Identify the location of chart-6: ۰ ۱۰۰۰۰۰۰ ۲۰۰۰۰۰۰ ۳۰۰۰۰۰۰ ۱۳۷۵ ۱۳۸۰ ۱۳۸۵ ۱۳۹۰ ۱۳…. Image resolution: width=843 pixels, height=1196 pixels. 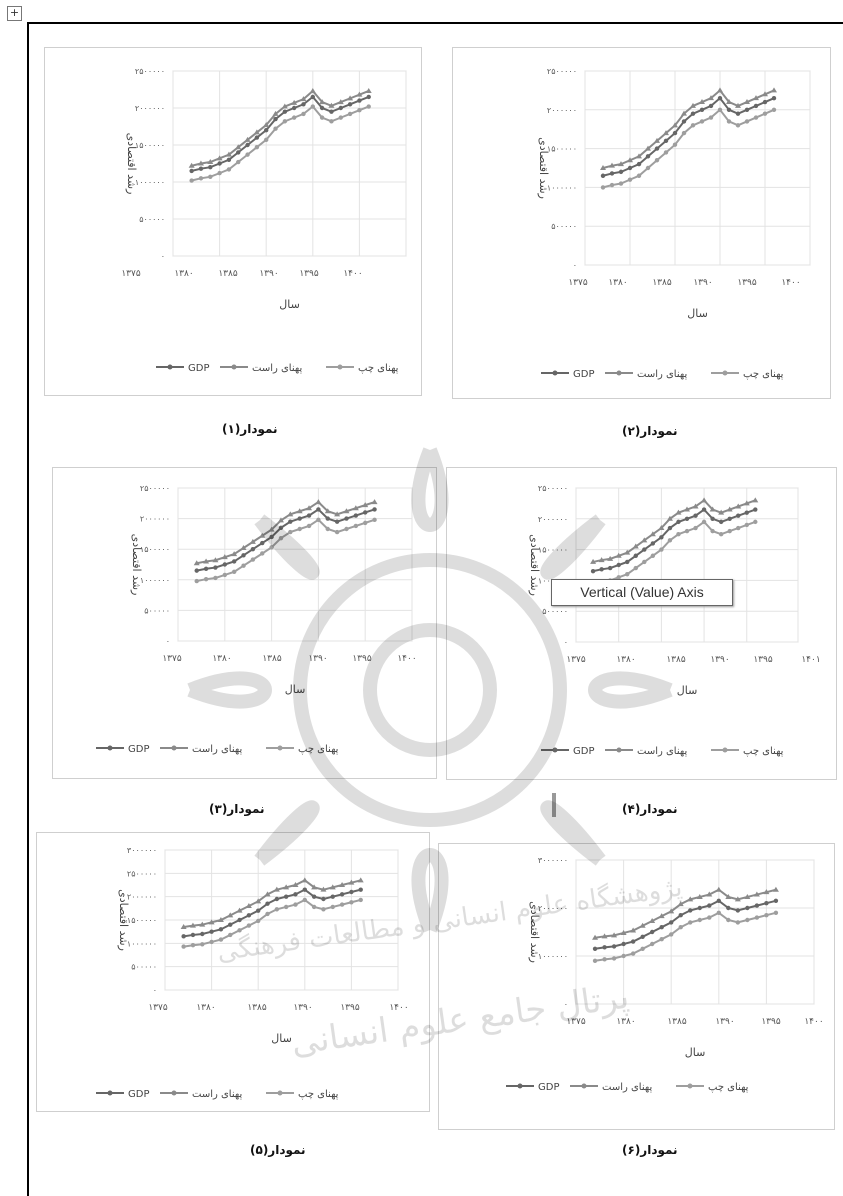
(636, 986).